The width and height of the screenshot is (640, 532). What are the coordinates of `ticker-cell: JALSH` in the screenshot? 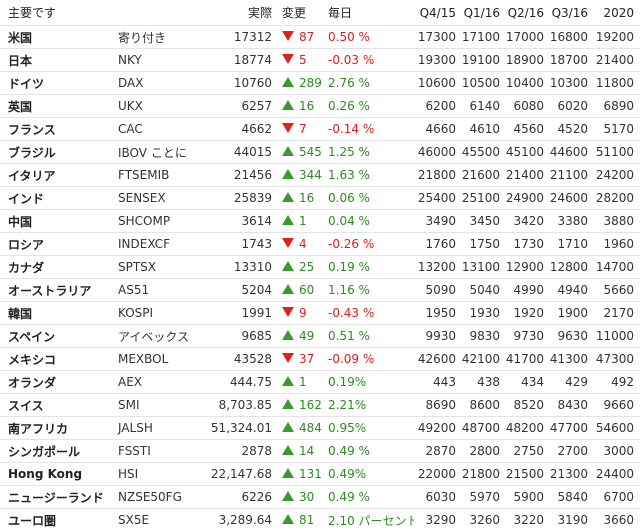 It's located at (163, 428).